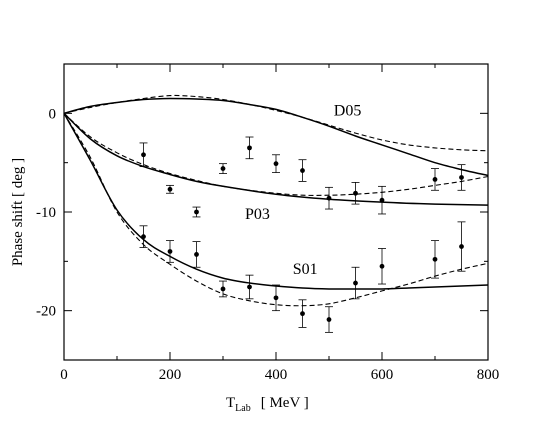  Describe the element at coordinates (46, 312) in the screenshot. I see `y-tick-label: -20` at that location.